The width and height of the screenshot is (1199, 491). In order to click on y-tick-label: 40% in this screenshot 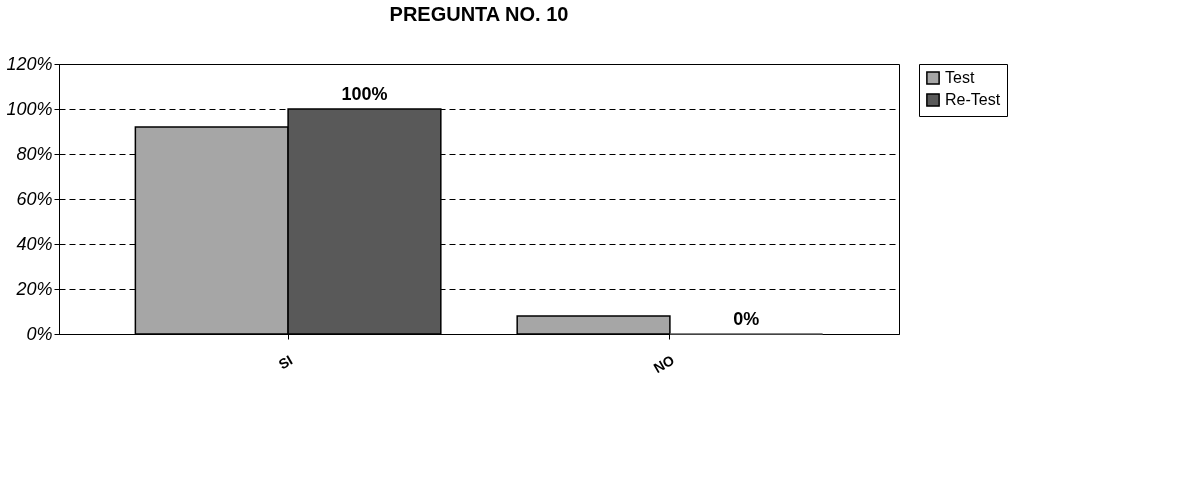, I will do `click(34, 243)`.